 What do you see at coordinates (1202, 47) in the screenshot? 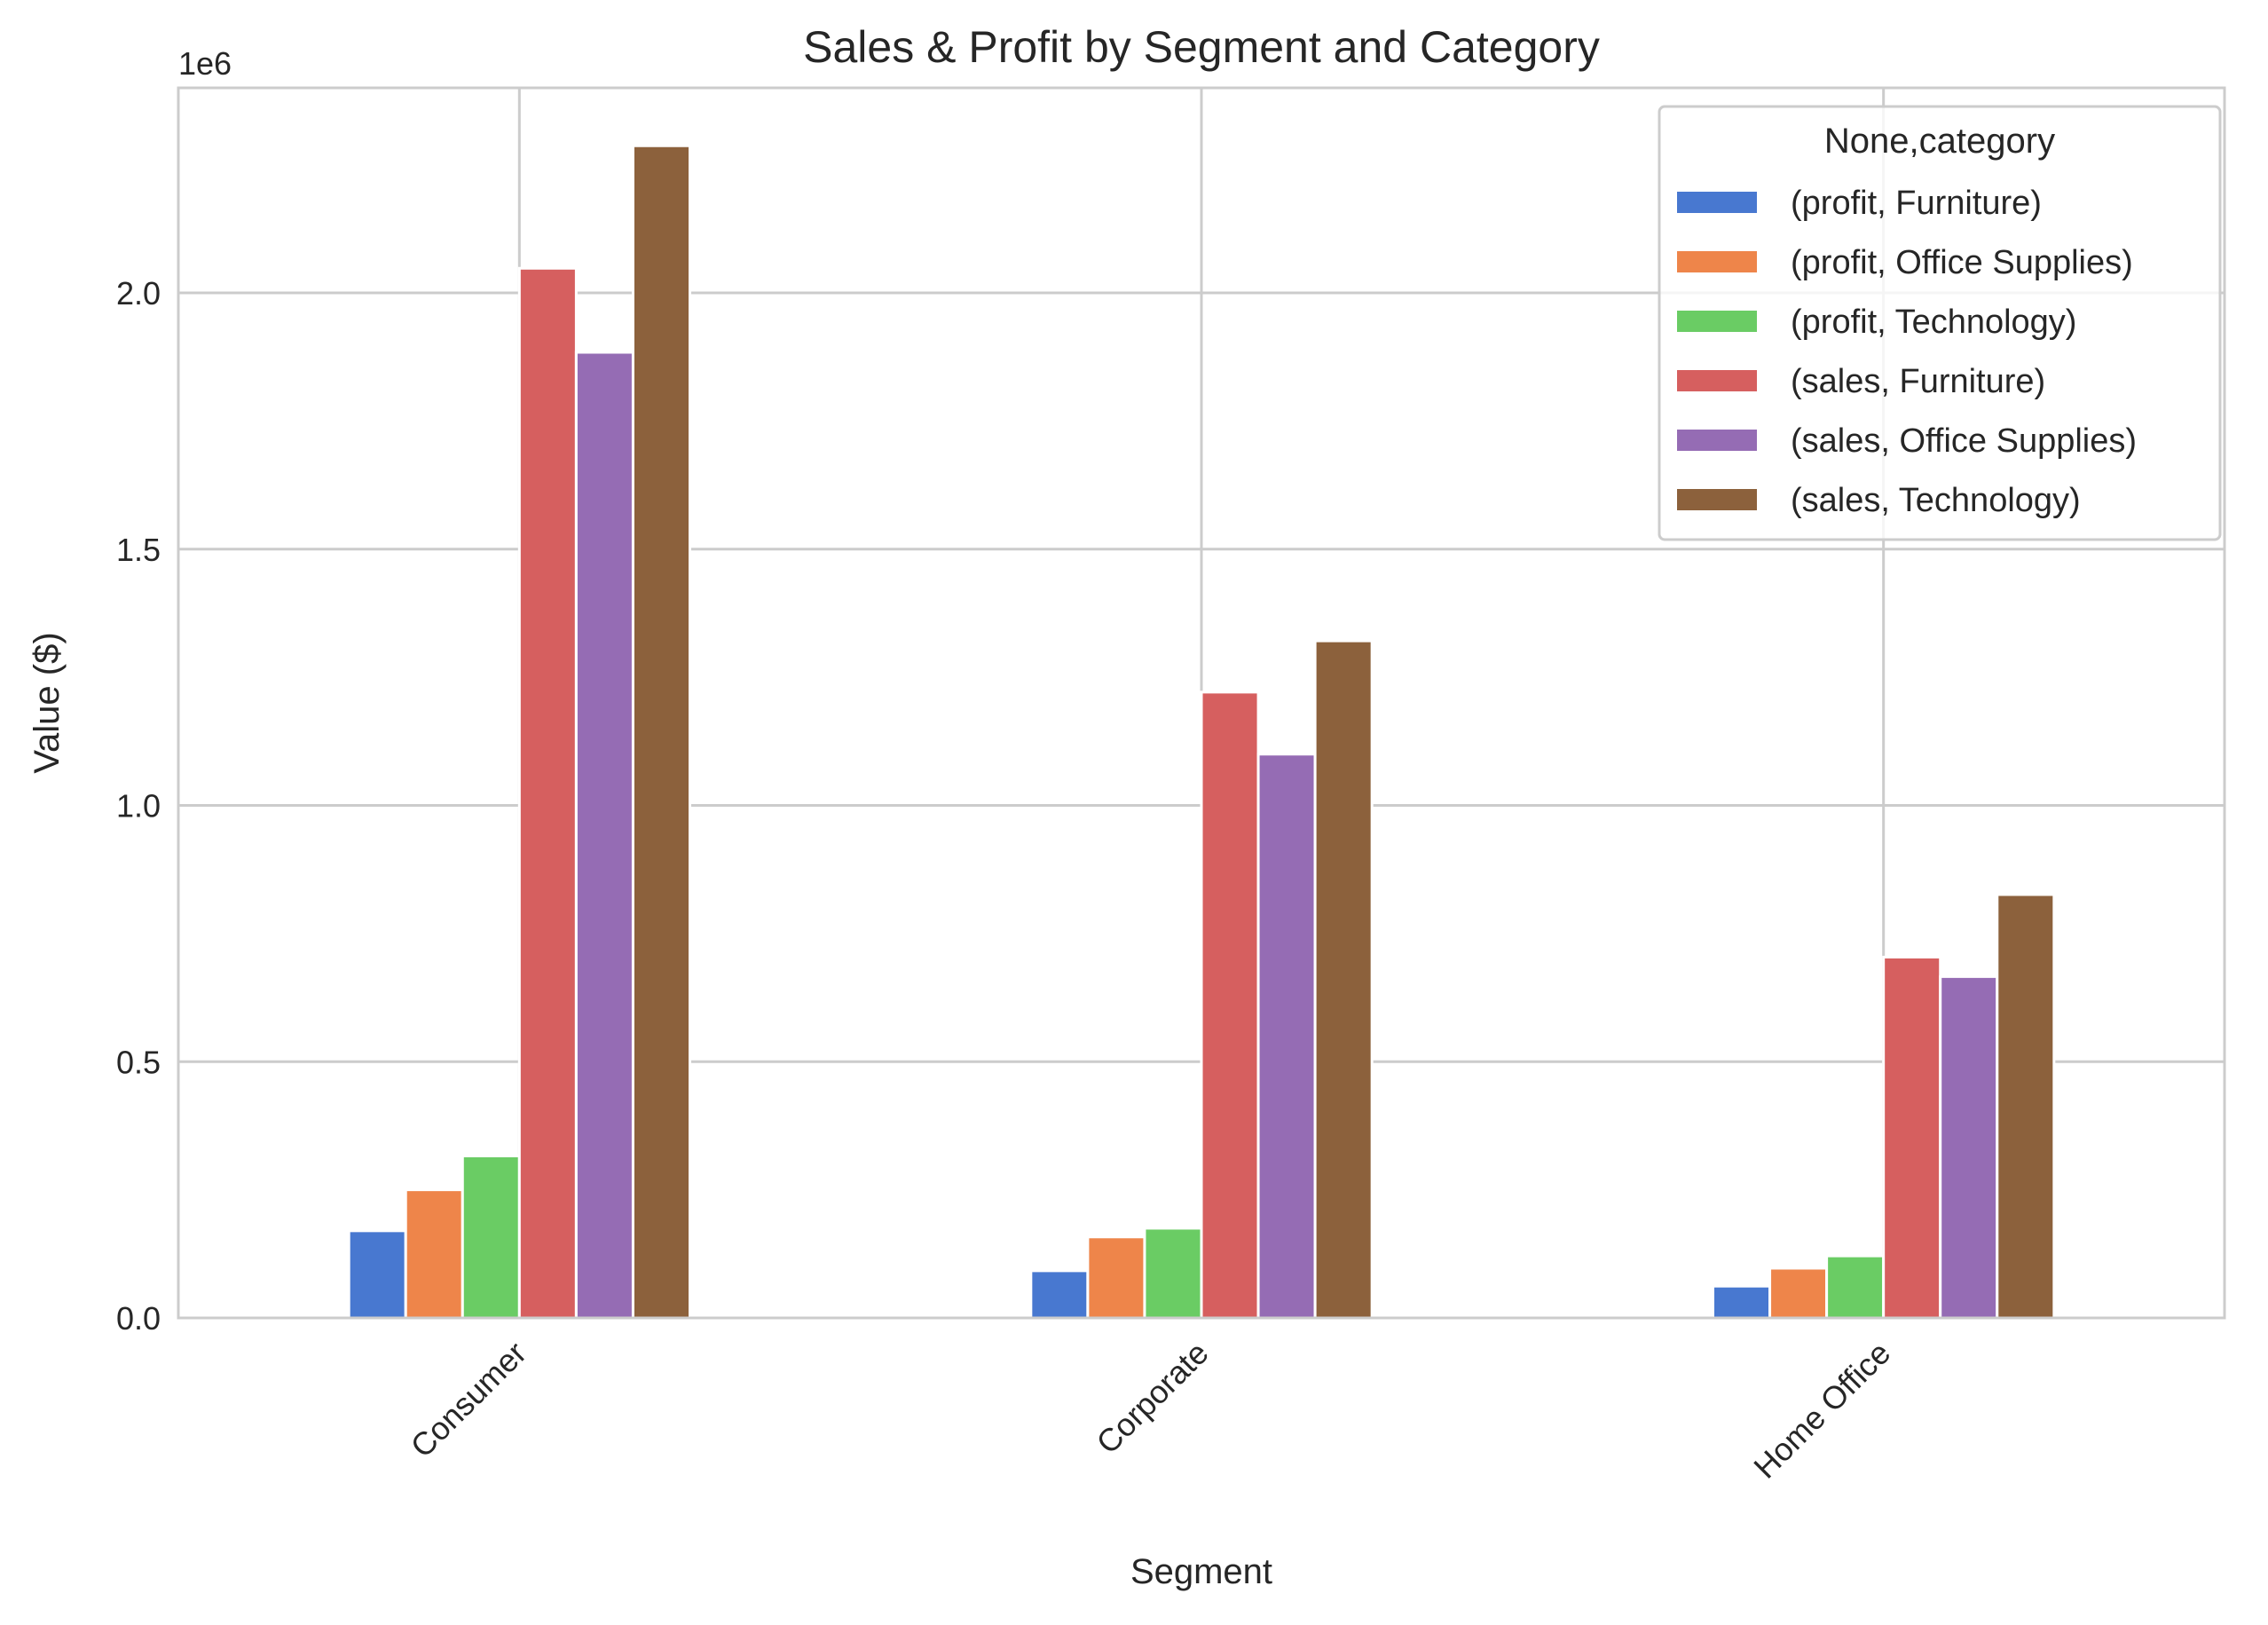
I see `chart-title: Sales & Profit by Segment and Category` at bounding box center [1202, 47].